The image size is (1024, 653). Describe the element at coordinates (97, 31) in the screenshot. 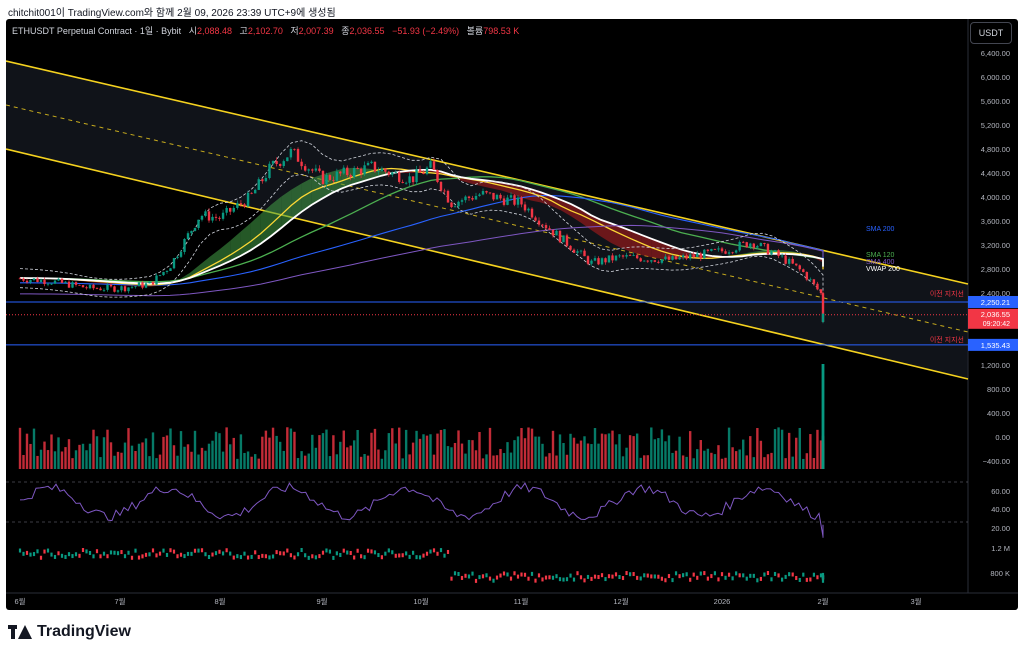

I see `symbol-title: ETHUSDT Perpetual Contract · 1일 · Bybit` at that location.